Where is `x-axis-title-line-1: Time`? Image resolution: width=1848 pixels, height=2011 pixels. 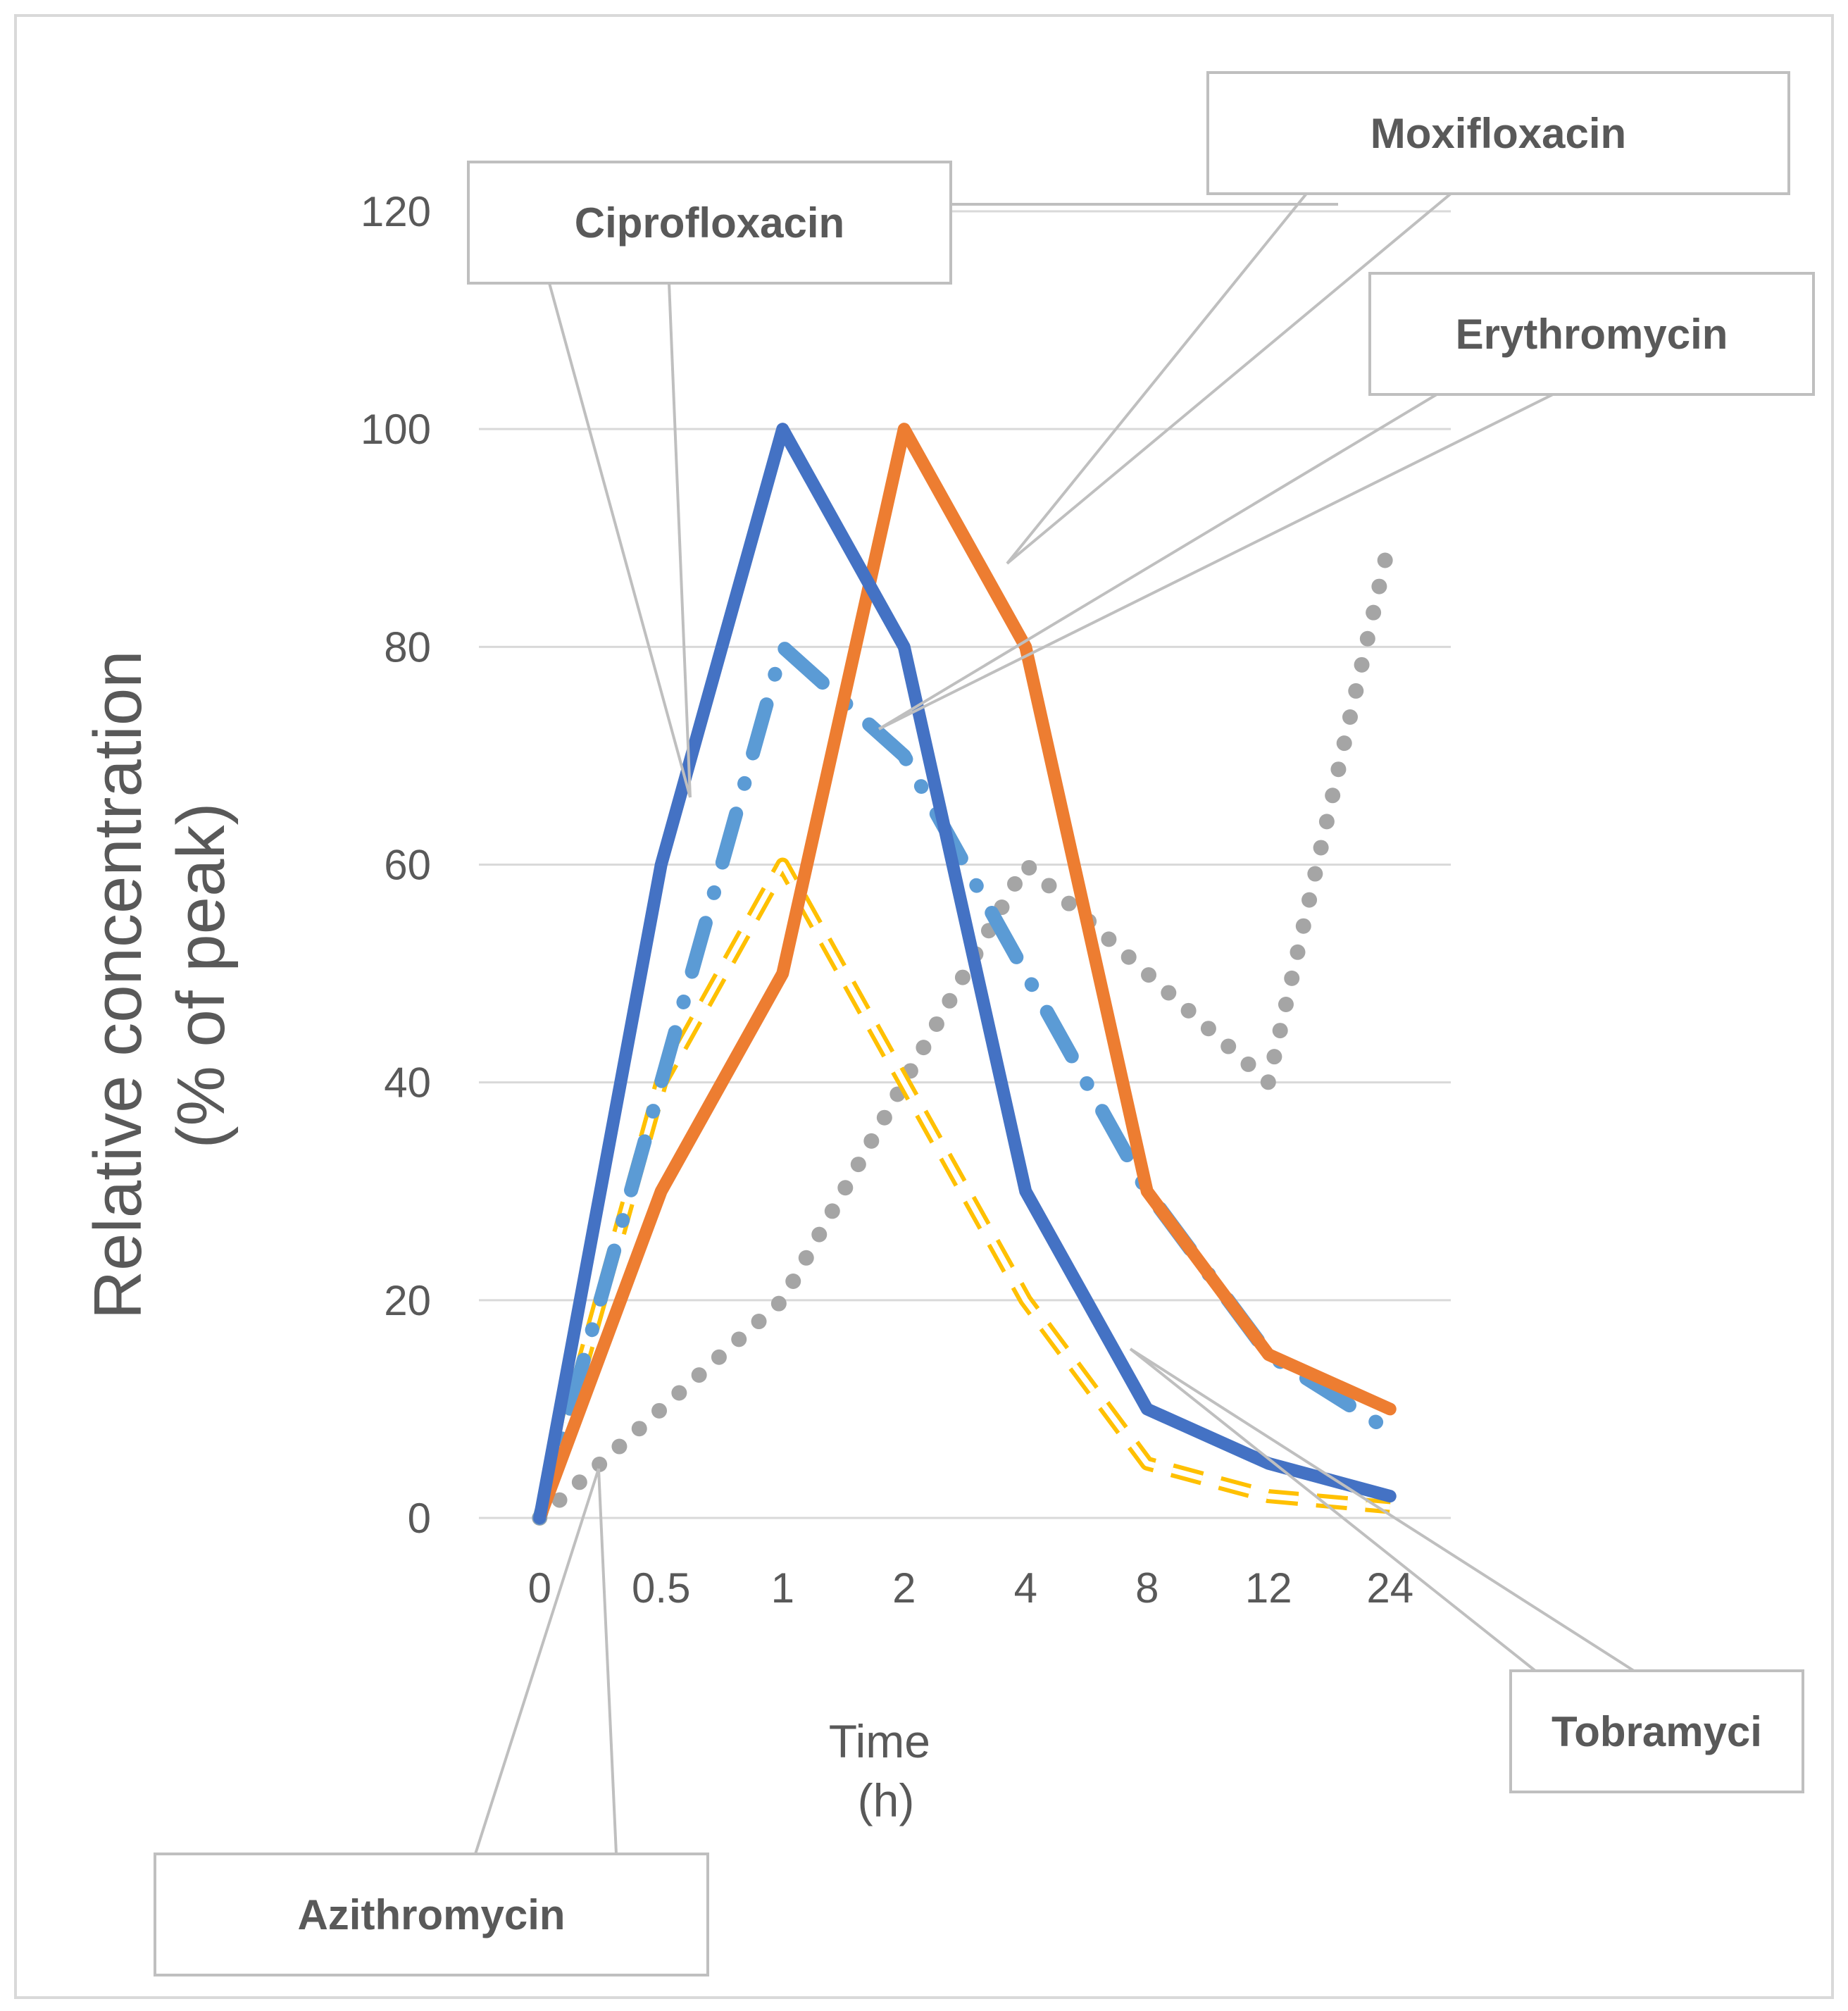 x-axis-title-line-1: Time is located at coordinates (879, 1741).